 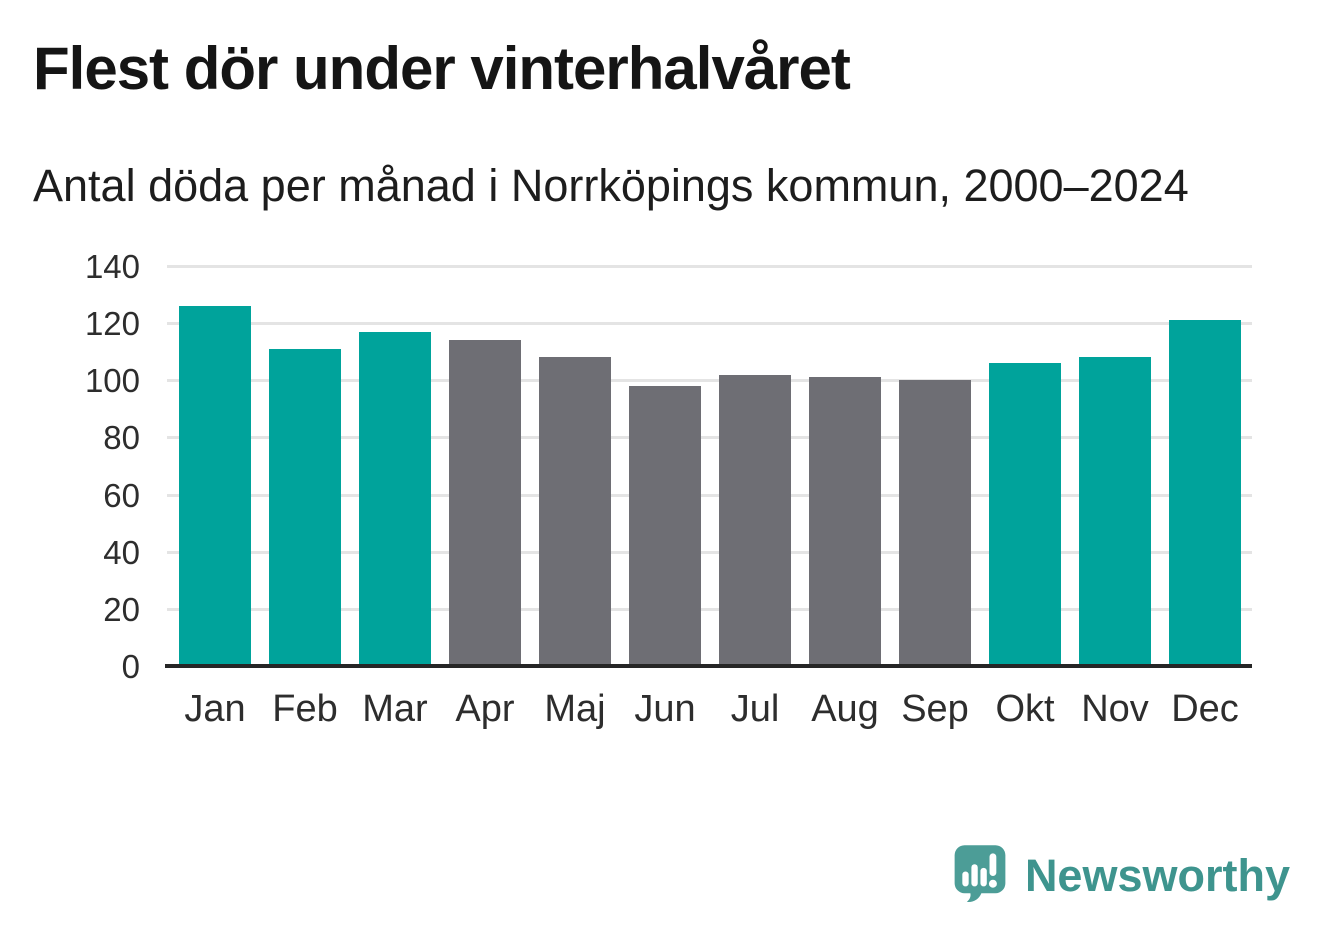 What do you see at coordinates (121, 609) in the screenshot?
I see `y-tick-label-20: 20` at bounding box center [121, 609].